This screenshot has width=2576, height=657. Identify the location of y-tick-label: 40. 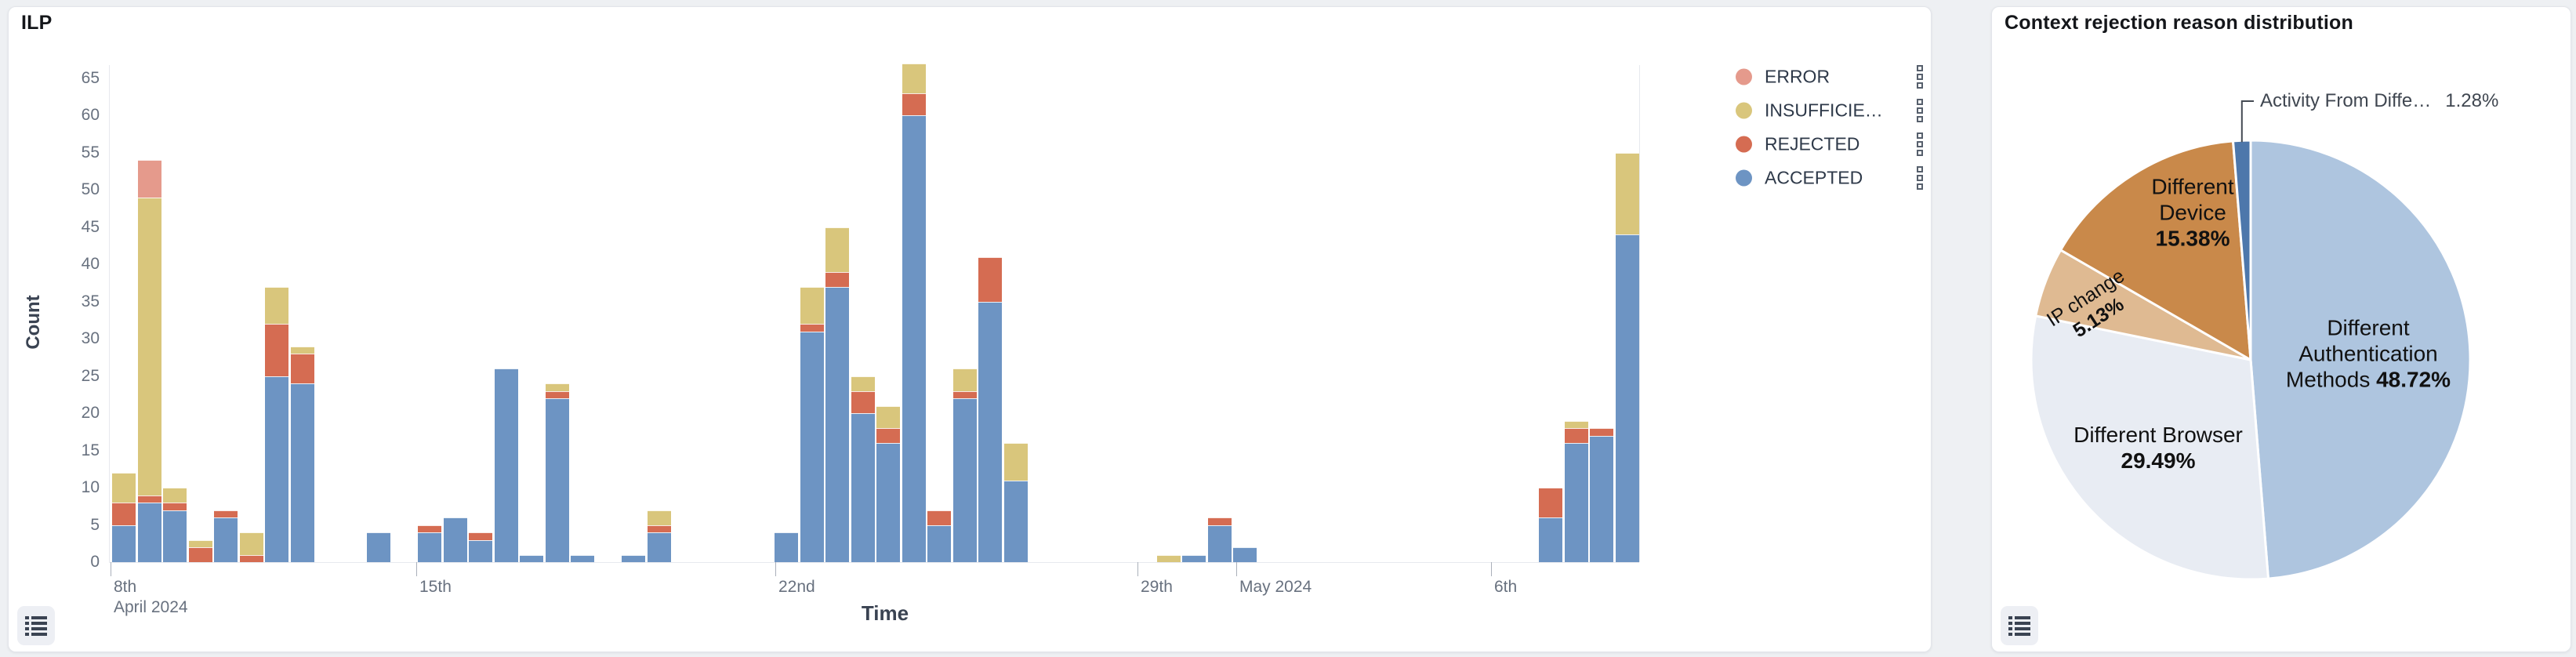
(91, 264).